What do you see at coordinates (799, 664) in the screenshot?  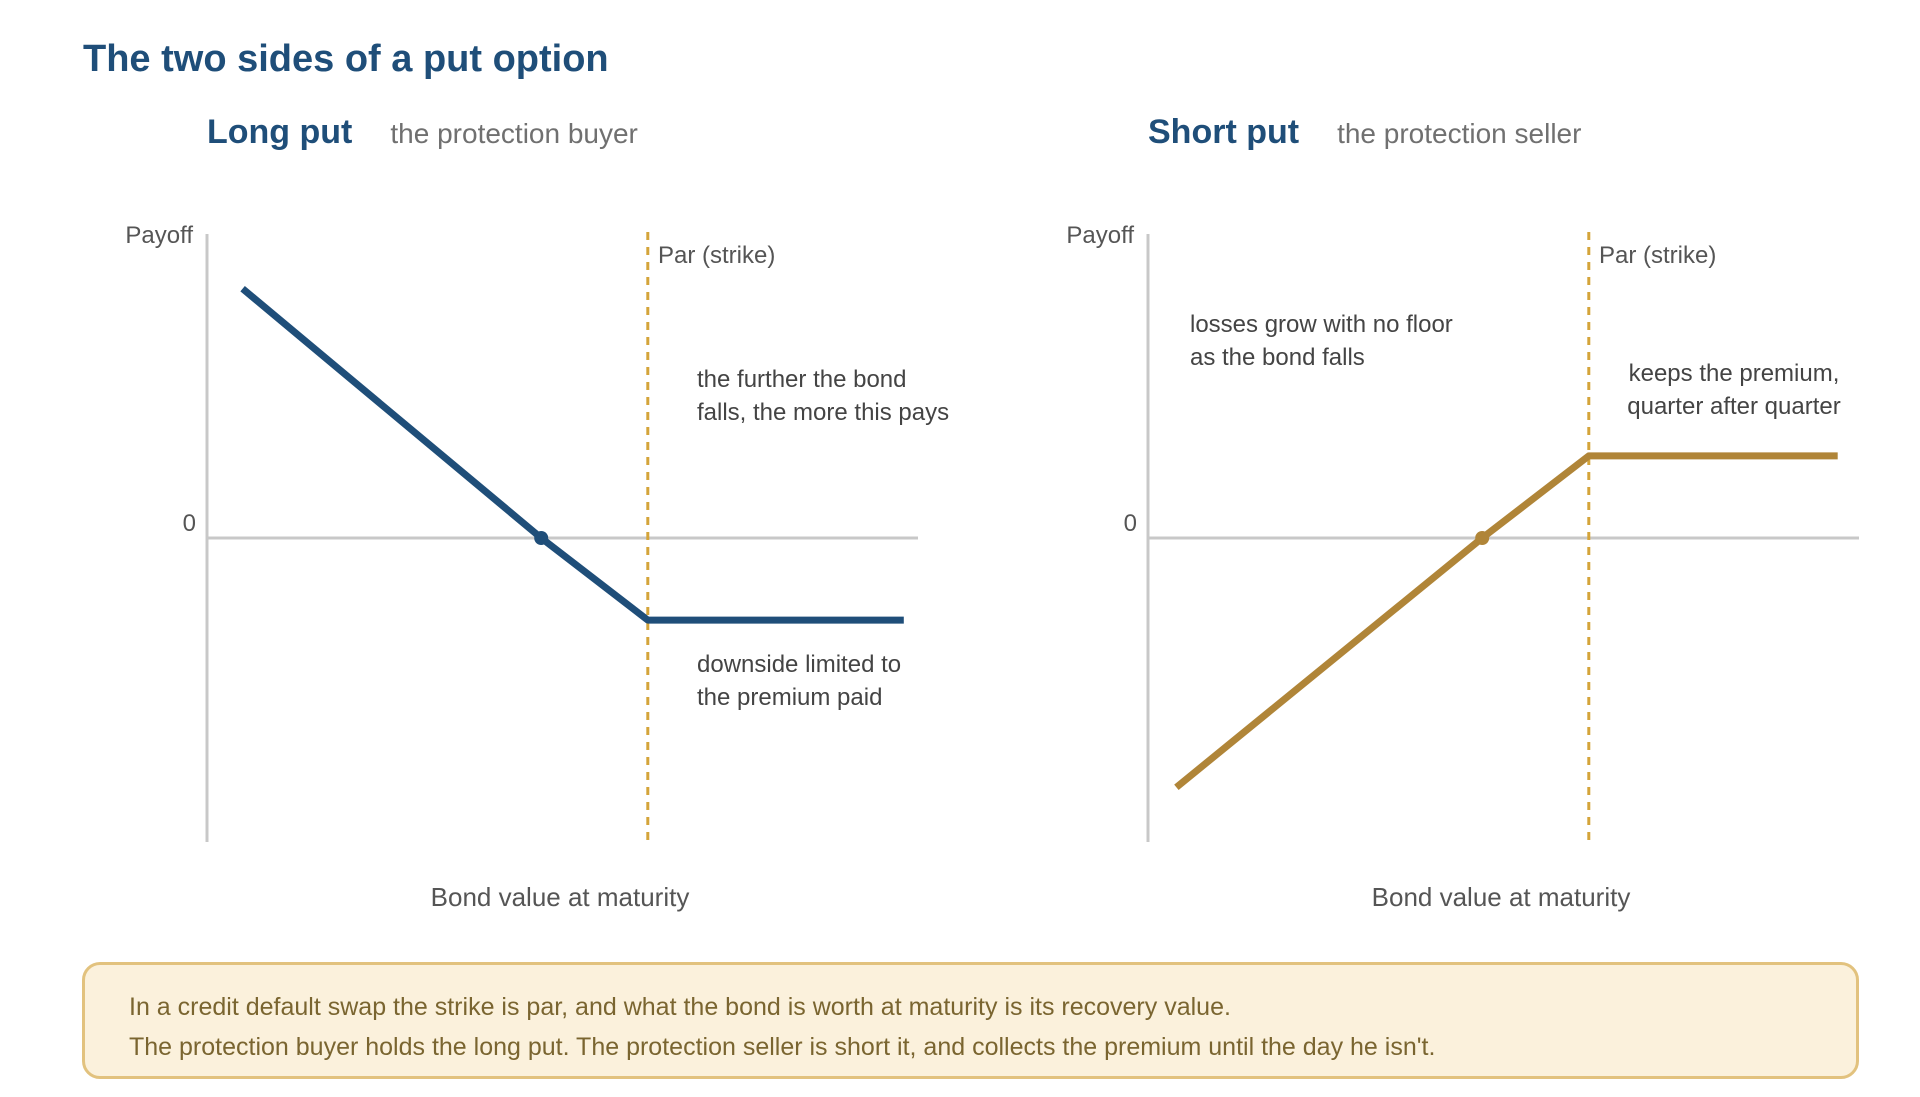 I see `annotation-downside: downside limited to` at bounding box center [799, 664].